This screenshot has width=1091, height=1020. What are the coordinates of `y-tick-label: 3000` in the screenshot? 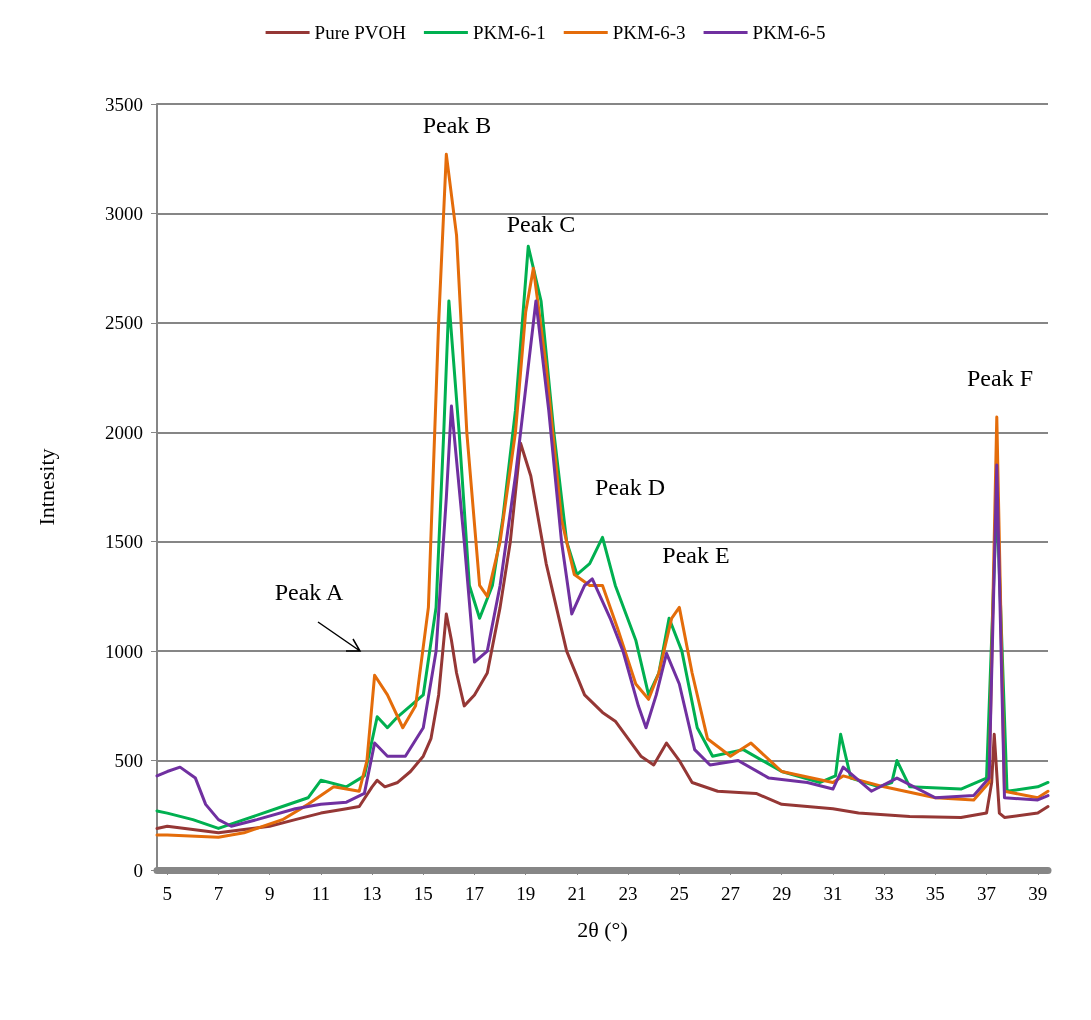 It's located at (124, 213).